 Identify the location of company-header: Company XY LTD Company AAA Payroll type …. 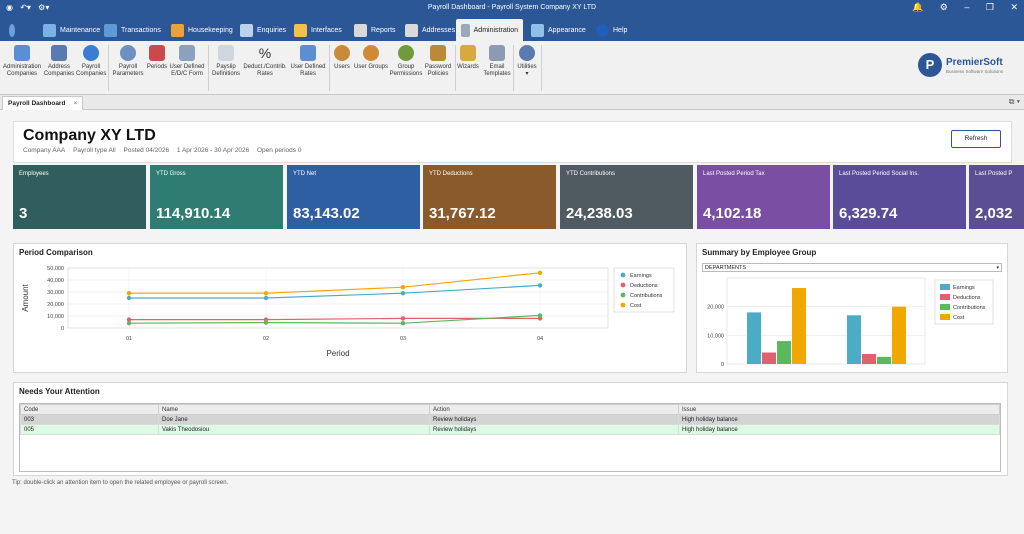
(512, 142).